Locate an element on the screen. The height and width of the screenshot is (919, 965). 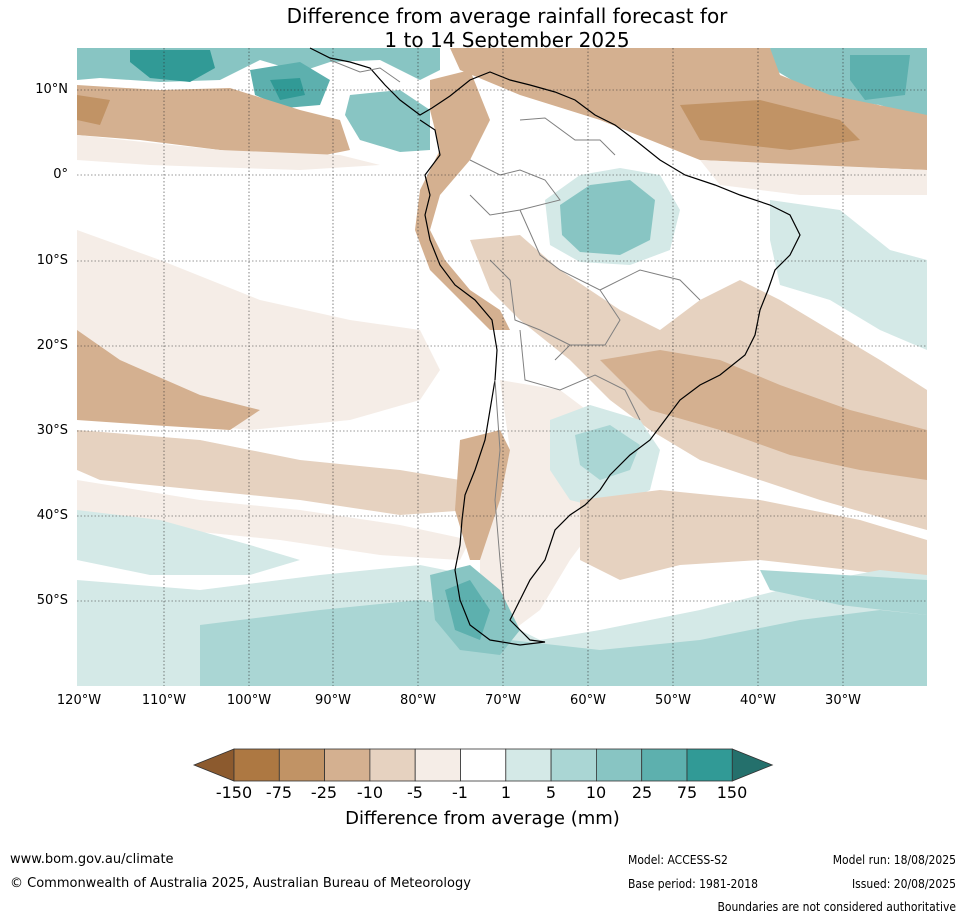
teal-region-cape-horn-core is located at coordinates (467, 610).